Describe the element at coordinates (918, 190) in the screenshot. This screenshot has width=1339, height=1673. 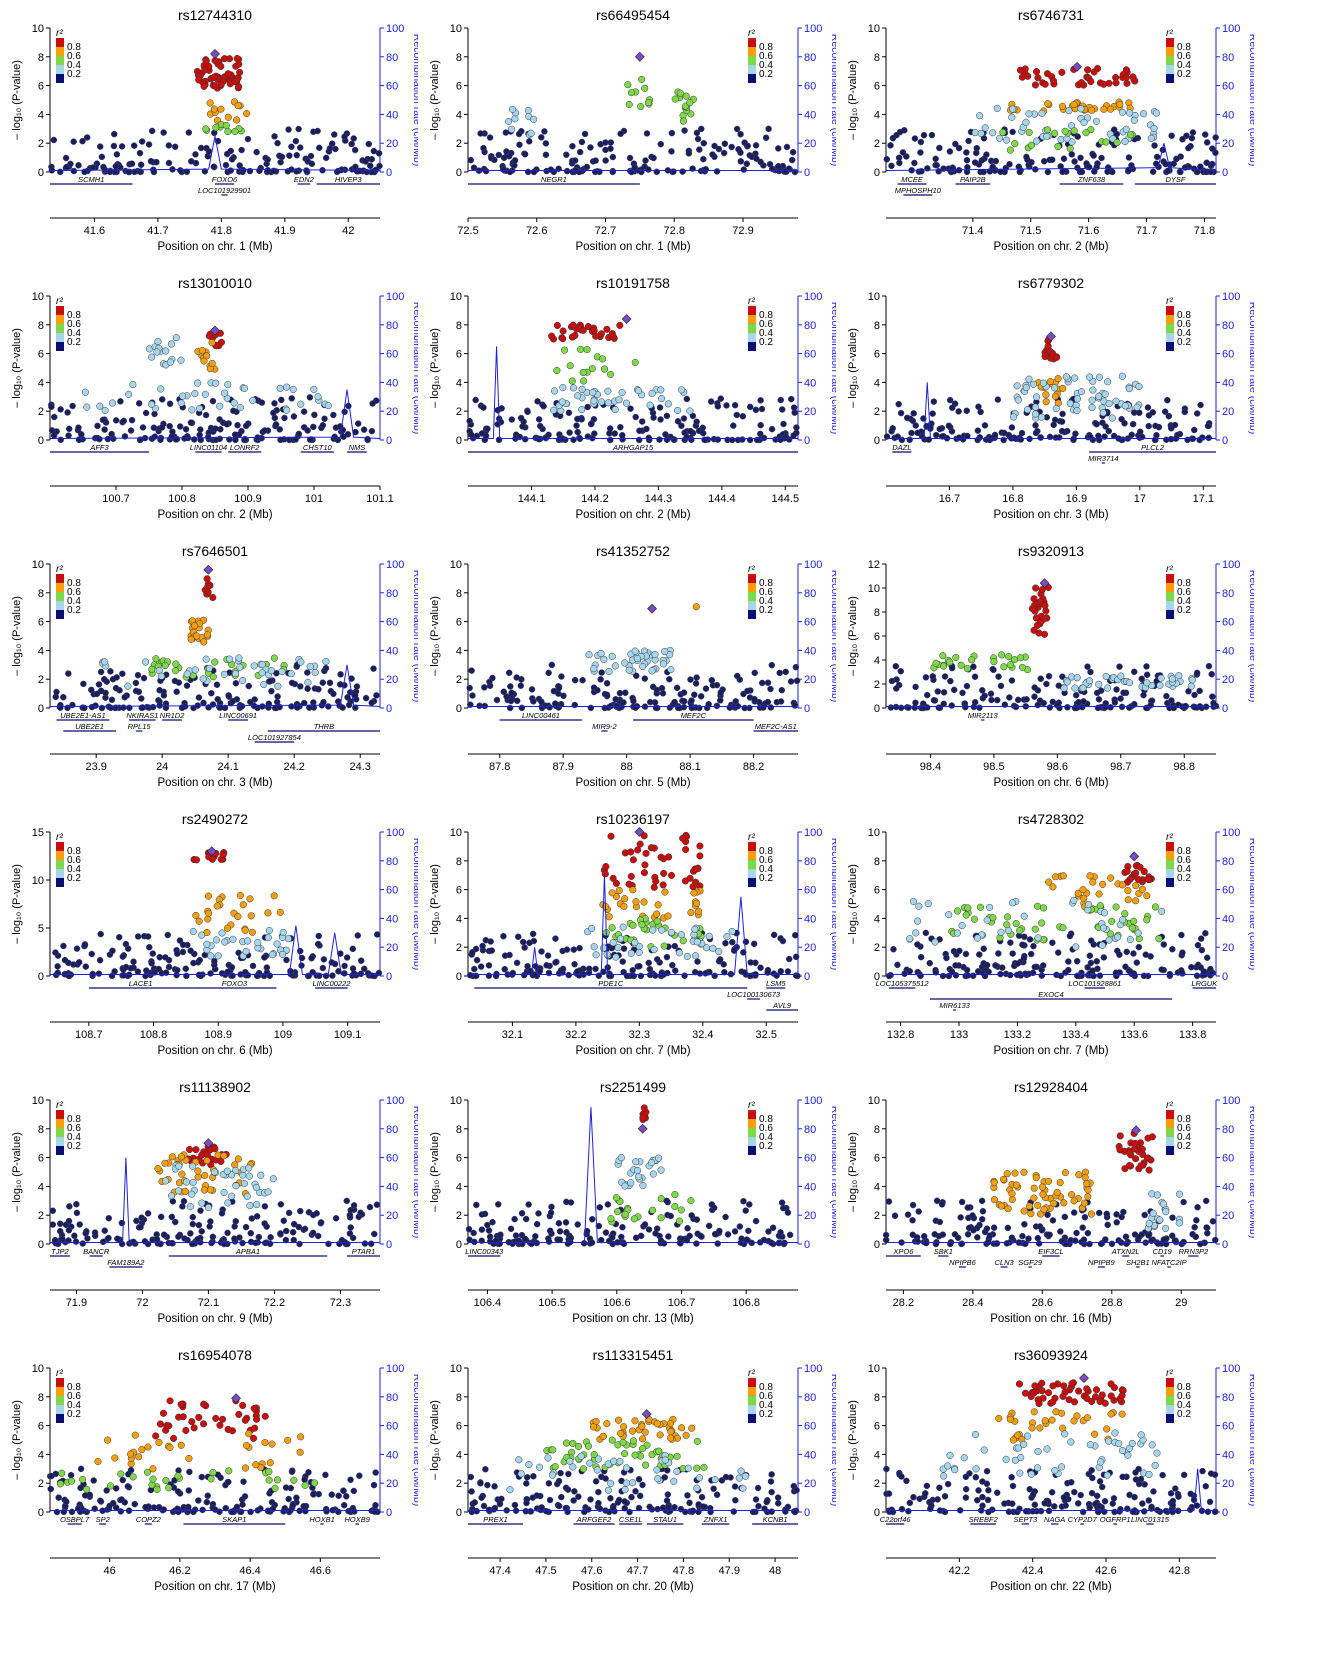
I see `gene-label: MPHOSPH10` at that location.